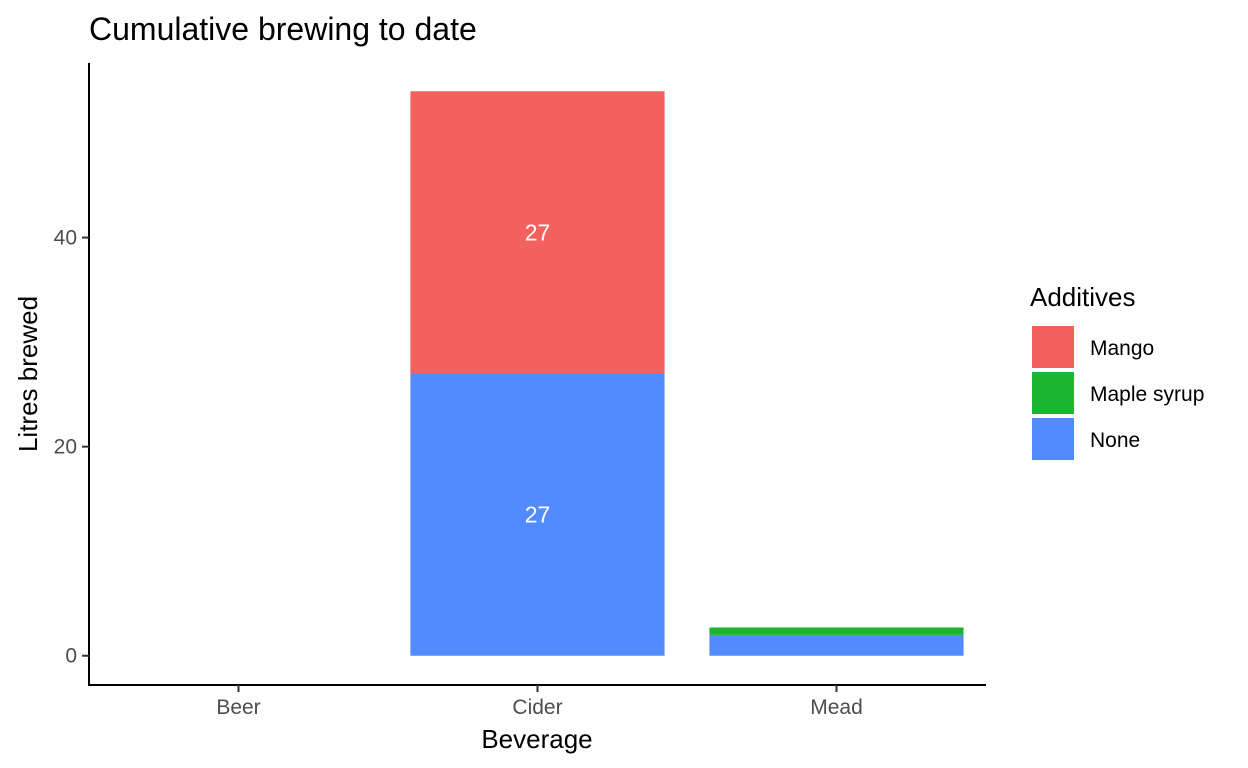 This screenshot has height=768, width=1248. What do you see at coordinates (836, 631) in the screenshot?
I see `bar-mead-maple-syrup` at bounding box center [836, 631].